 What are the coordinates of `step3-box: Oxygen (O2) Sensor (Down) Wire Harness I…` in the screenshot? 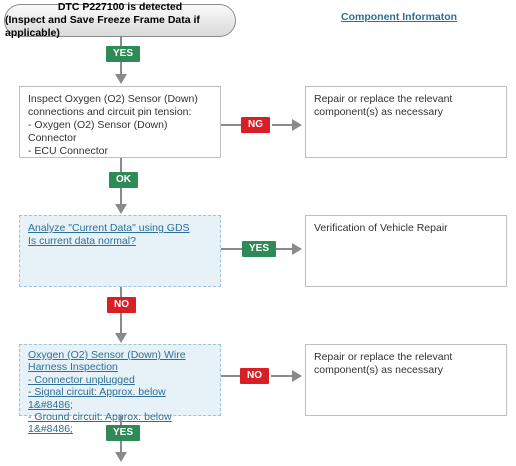 It's located at (120, 389).